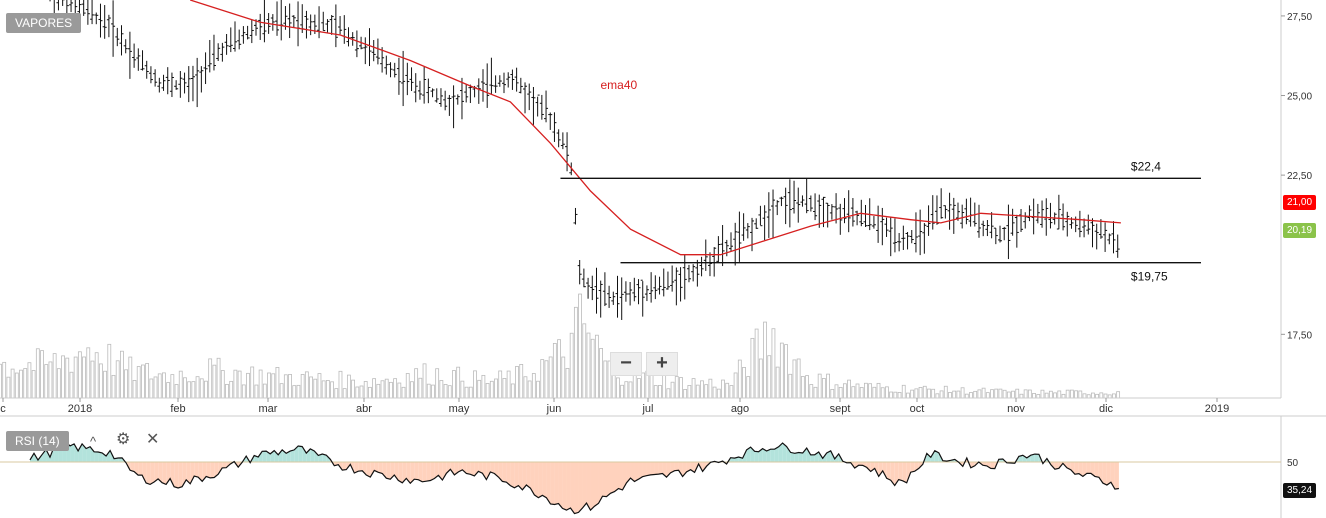  I want to click on time-tick-label: c, so click(3, 409).